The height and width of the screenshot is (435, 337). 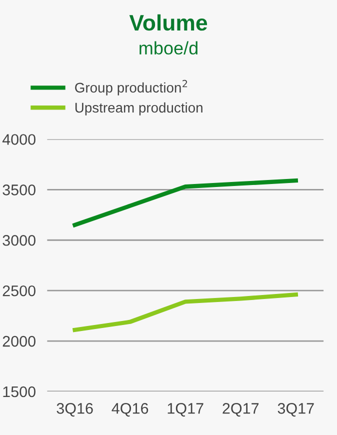 I want to click on y-tick-label: 3500, so click(x=19, y=190).